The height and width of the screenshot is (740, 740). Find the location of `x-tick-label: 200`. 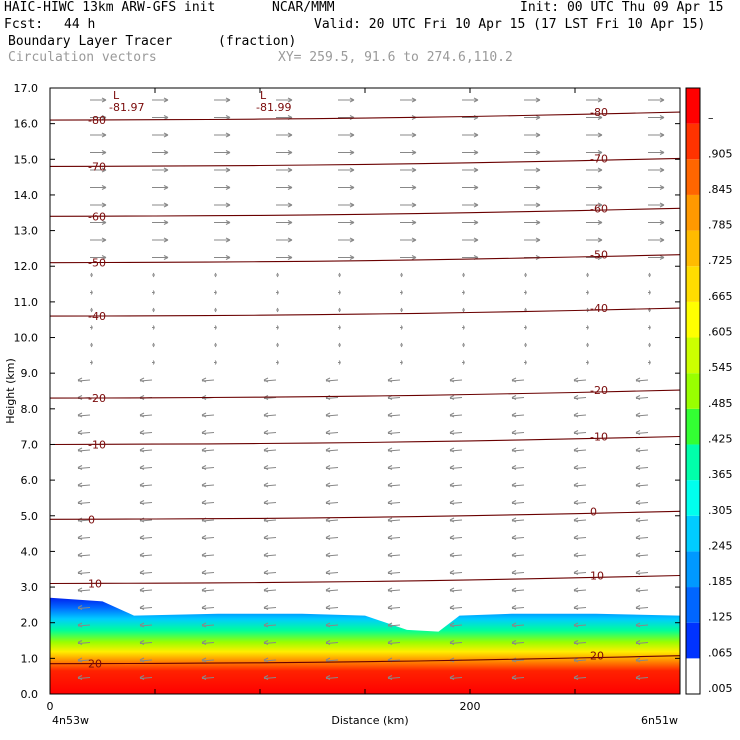

x-tick-label: 200 is located at coordinates (470, 706).